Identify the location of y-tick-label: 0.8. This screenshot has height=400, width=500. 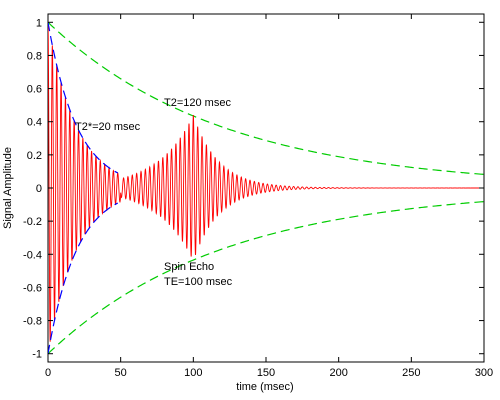
(34, 56).